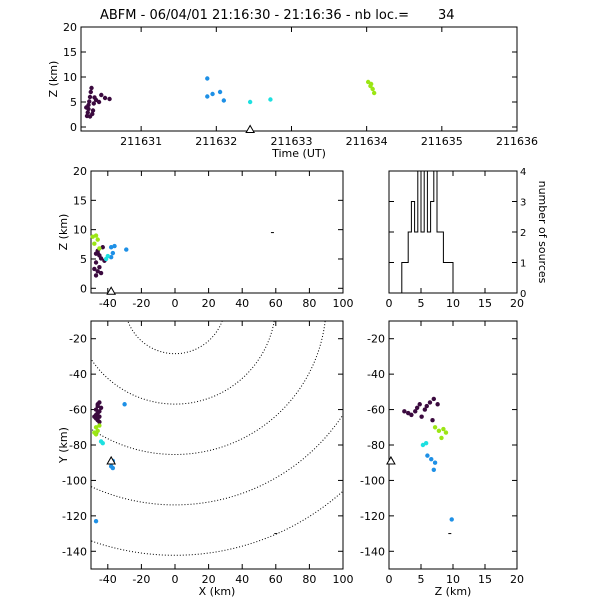 This screenshot has width=600, height=600. I want to click on axes-frame, so click(217, 232).